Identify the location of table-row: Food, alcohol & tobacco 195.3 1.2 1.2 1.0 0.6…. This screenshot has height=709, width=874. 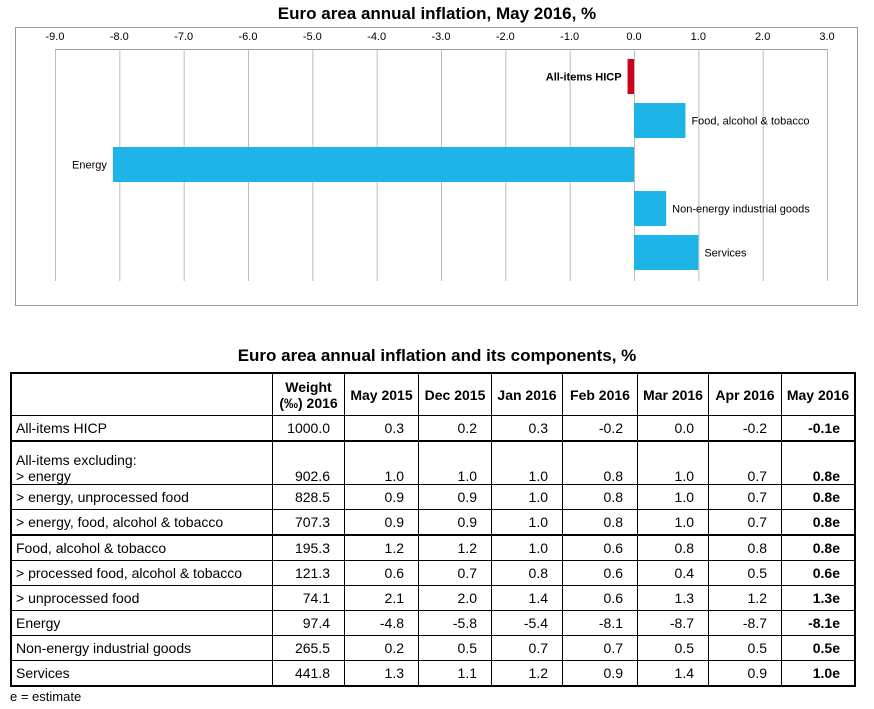
(433, 547).